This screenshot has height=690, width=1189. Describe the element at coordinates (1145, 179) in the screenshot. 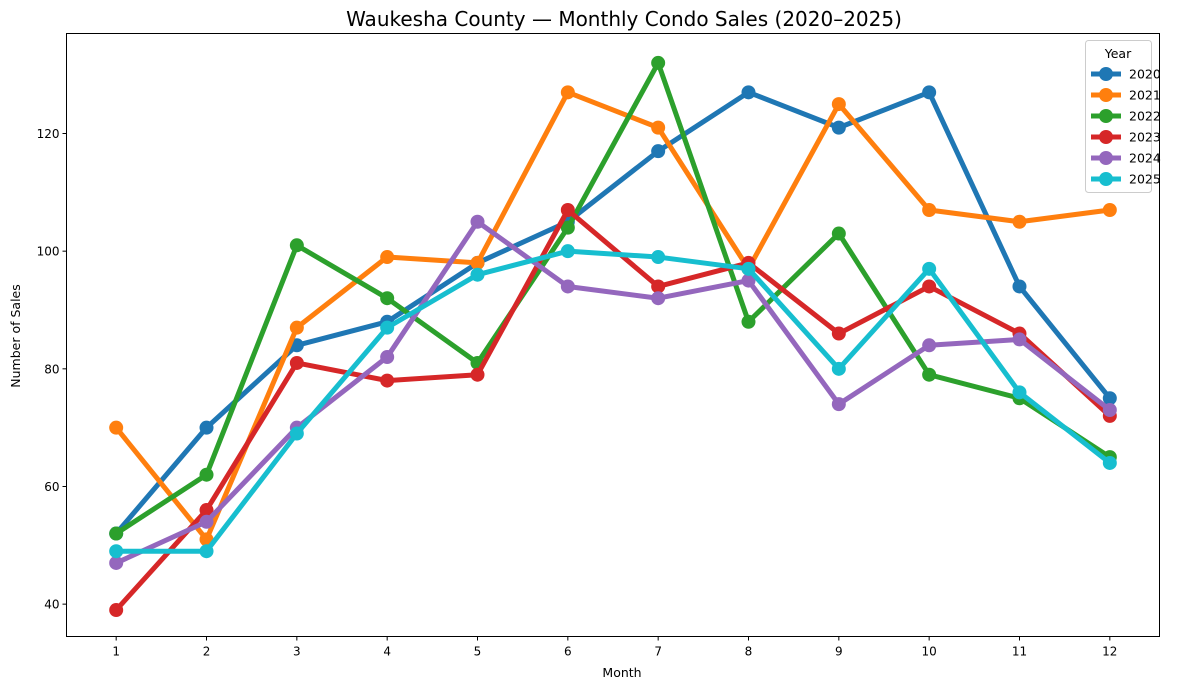

I see `legend-label: 2025` at that location.